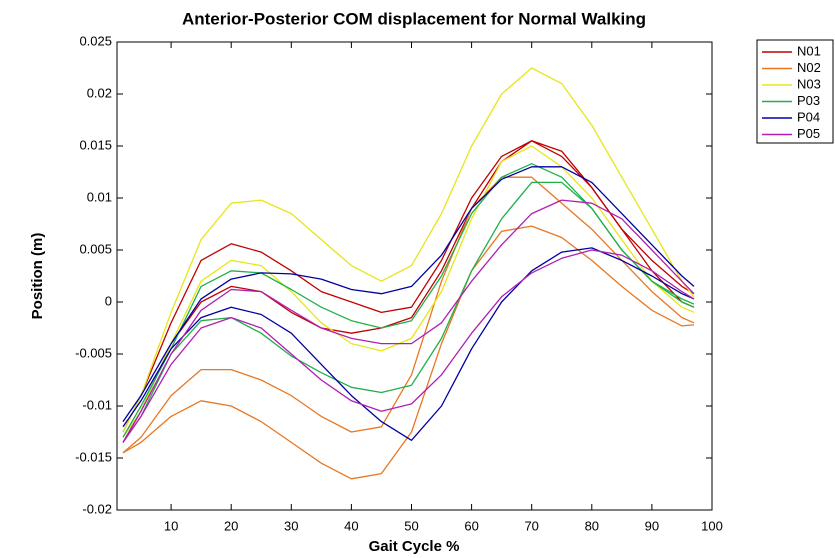 Image resolution: width=835 pixels, height=558 pixels. Describe the element at coordinates (808, 133) in the screenshot. I see `legend-label: P05` at that location.